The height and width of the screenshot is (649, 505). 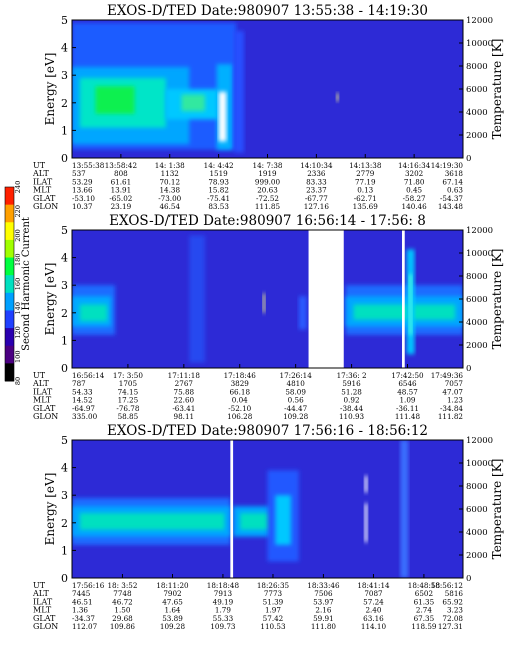 What do you see at coordinates (295, 408) in the screenshot?
I see `tick-value-glat: -44.47` at bounding box center [295, 408].